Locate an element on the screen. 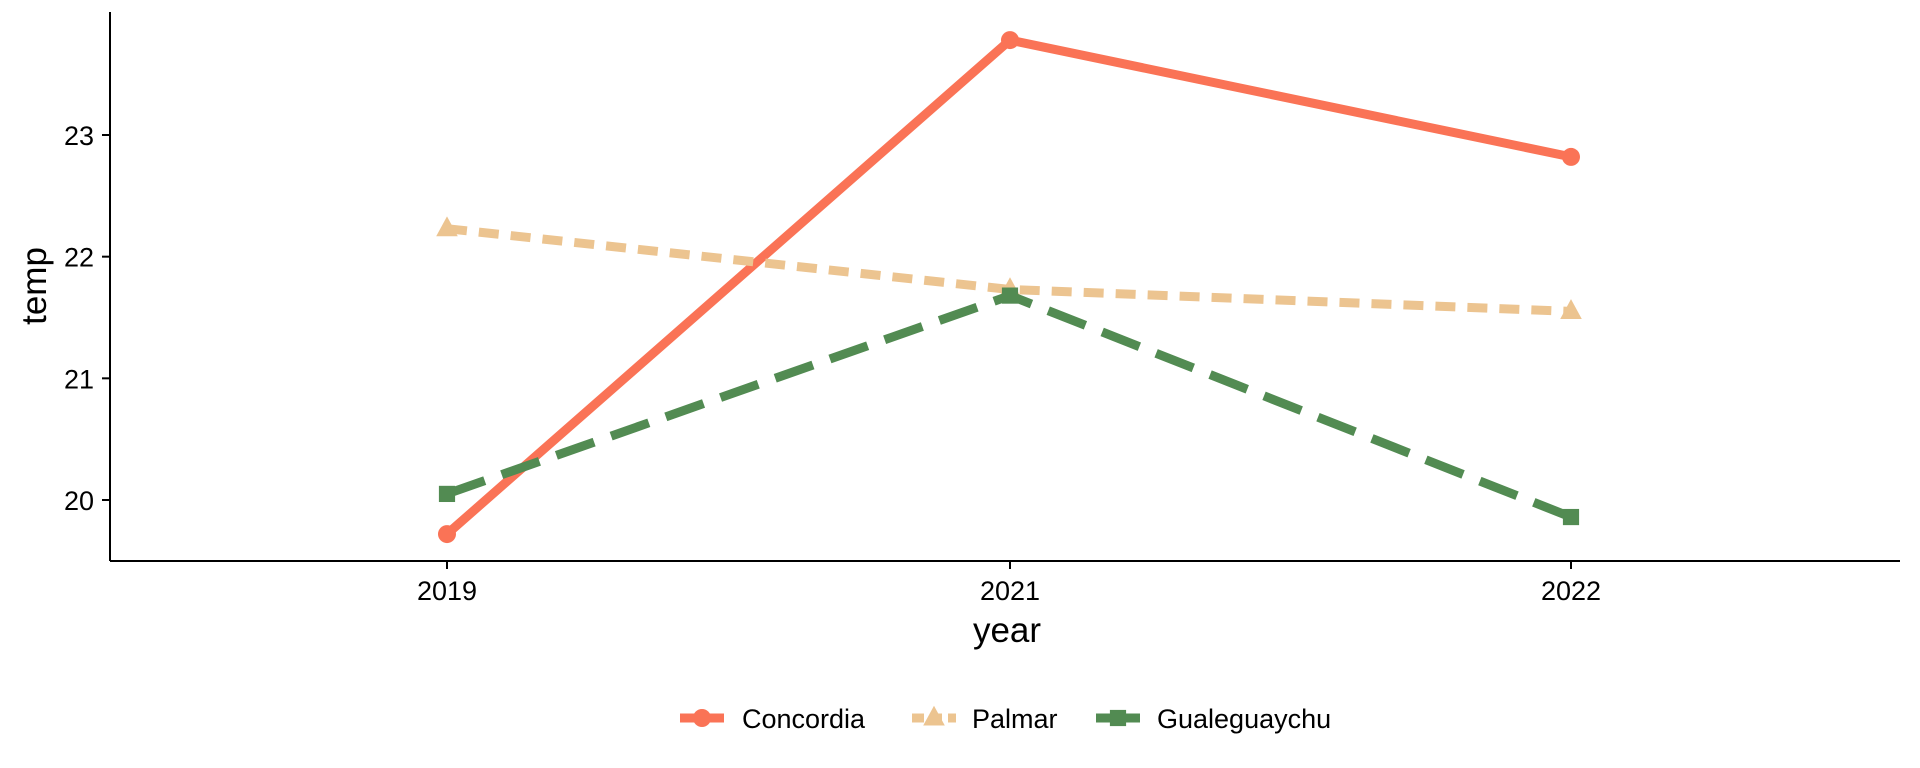 The width and height of the screenshot is (1920, 768). legend-item: Gualeguaychu is located at coordinates (1213, 719).